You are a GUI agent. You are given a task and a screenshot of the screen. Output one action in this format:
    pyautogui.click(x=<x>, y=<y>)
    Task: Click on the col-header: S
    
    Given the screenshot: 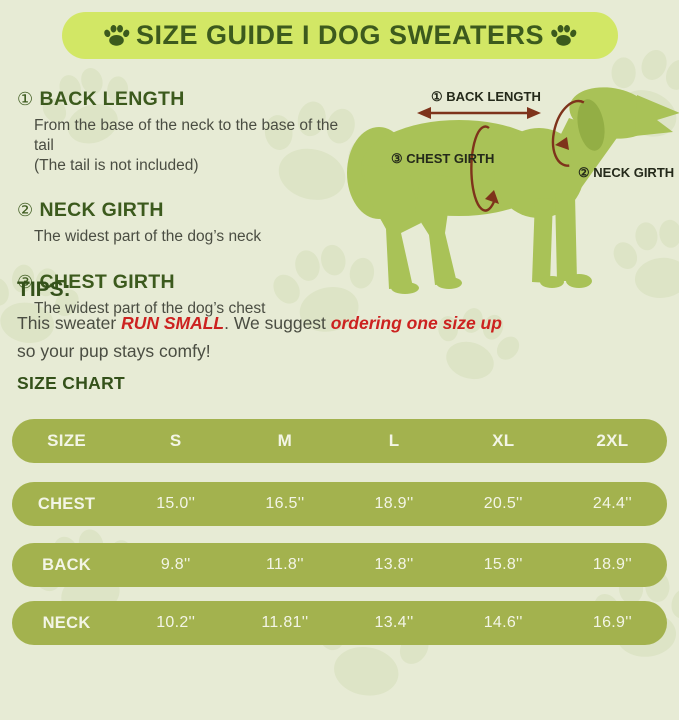 What is the action you would take?
    pyautogui.click(x=175, y=440)
    